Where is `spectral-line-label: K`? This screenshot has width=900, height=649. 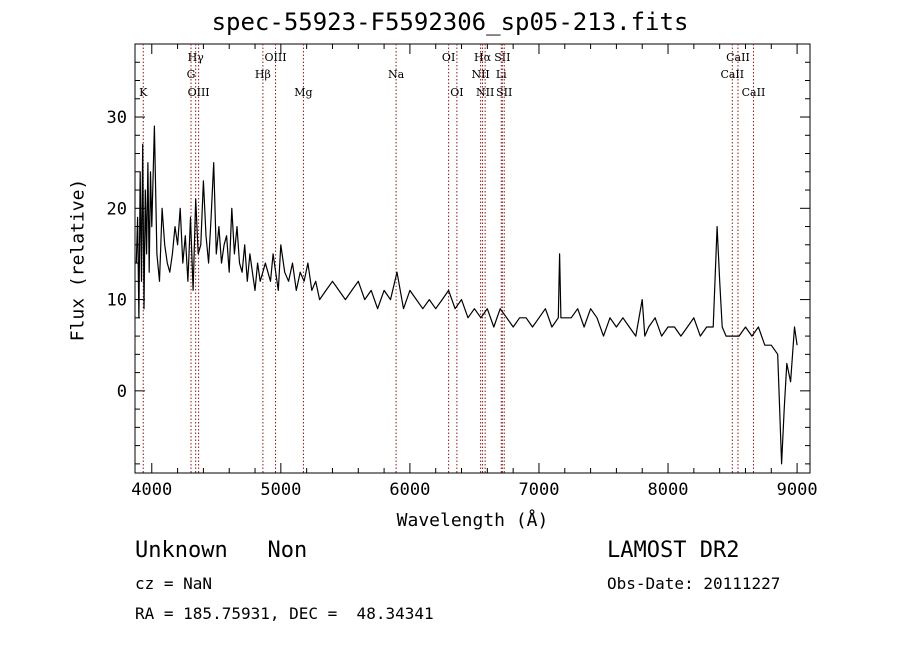 spectral-line-label: K is located at coordinates (143, 92).